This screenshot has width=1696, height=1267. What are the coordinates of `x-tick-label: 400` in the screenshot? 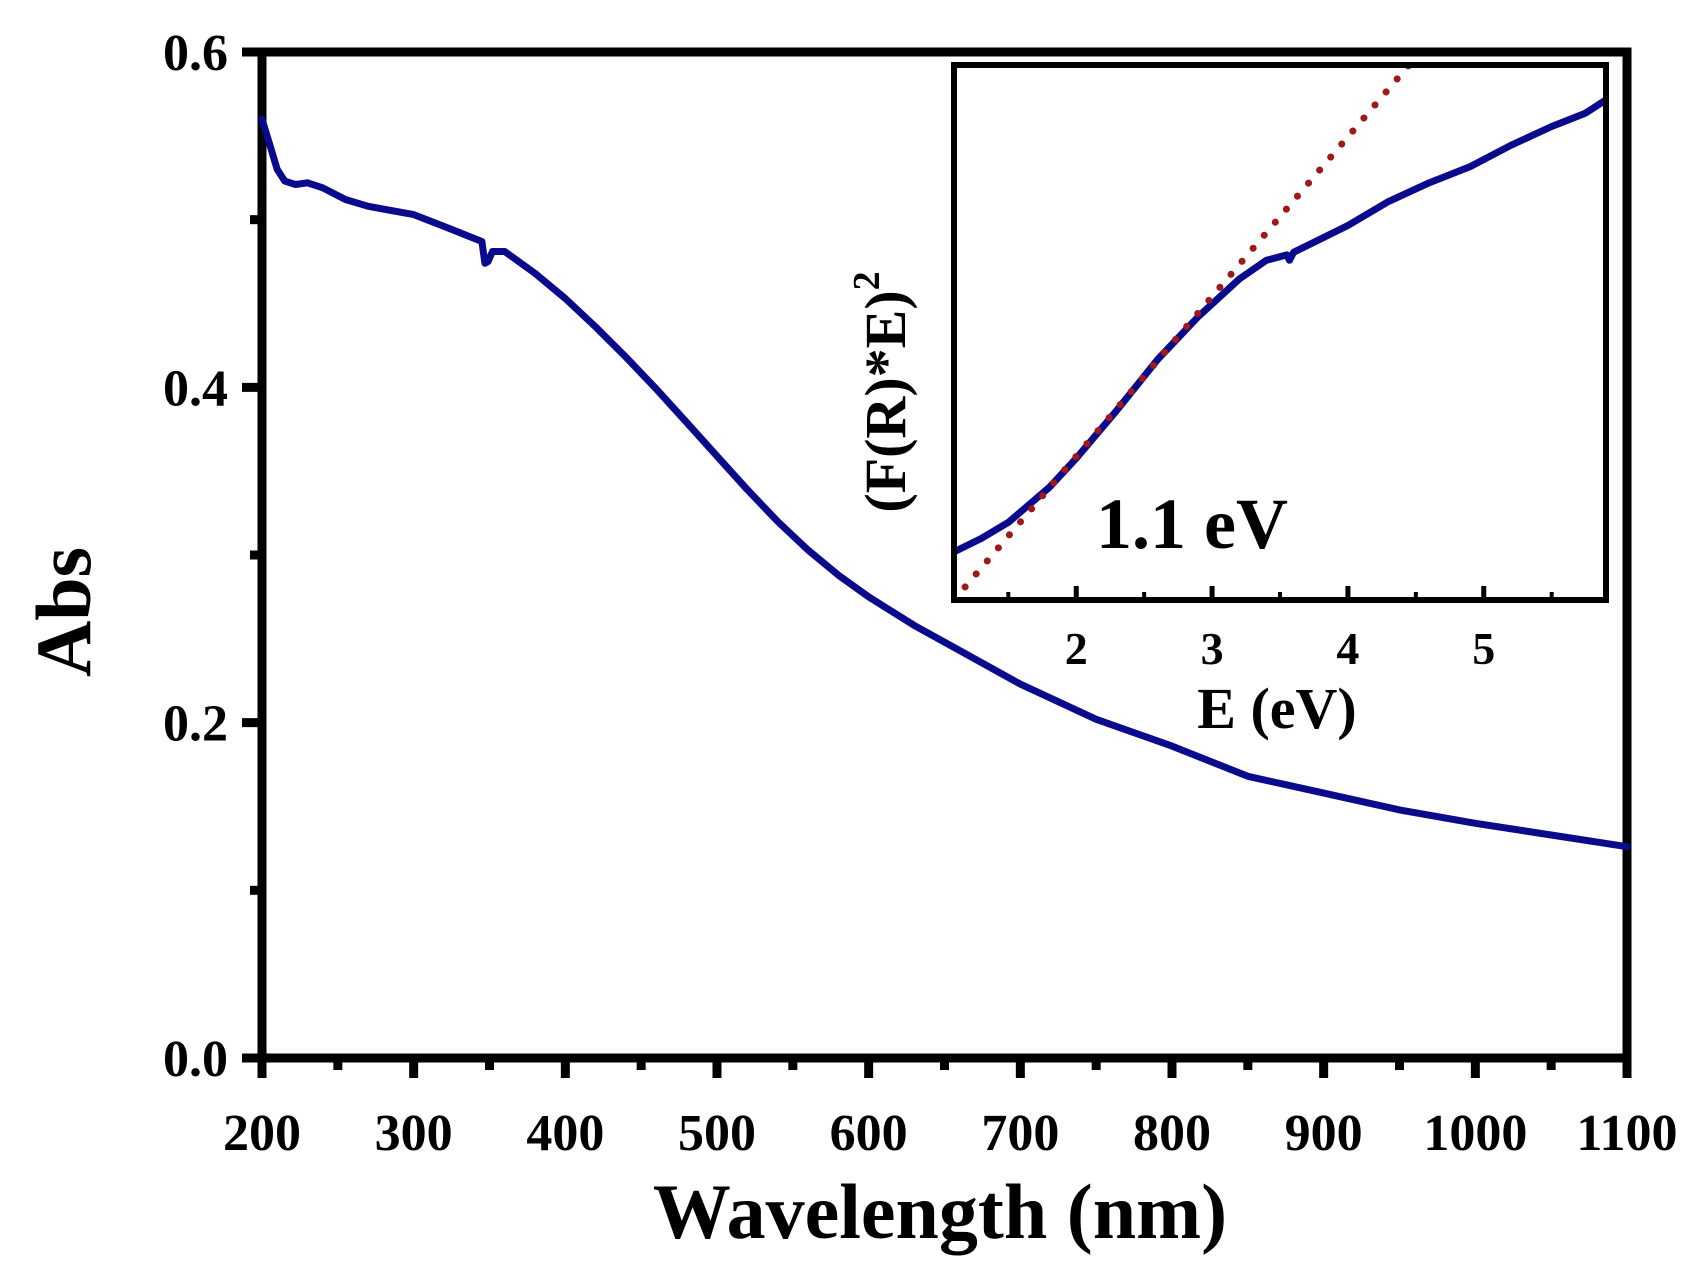 It's located at (565, 1133).